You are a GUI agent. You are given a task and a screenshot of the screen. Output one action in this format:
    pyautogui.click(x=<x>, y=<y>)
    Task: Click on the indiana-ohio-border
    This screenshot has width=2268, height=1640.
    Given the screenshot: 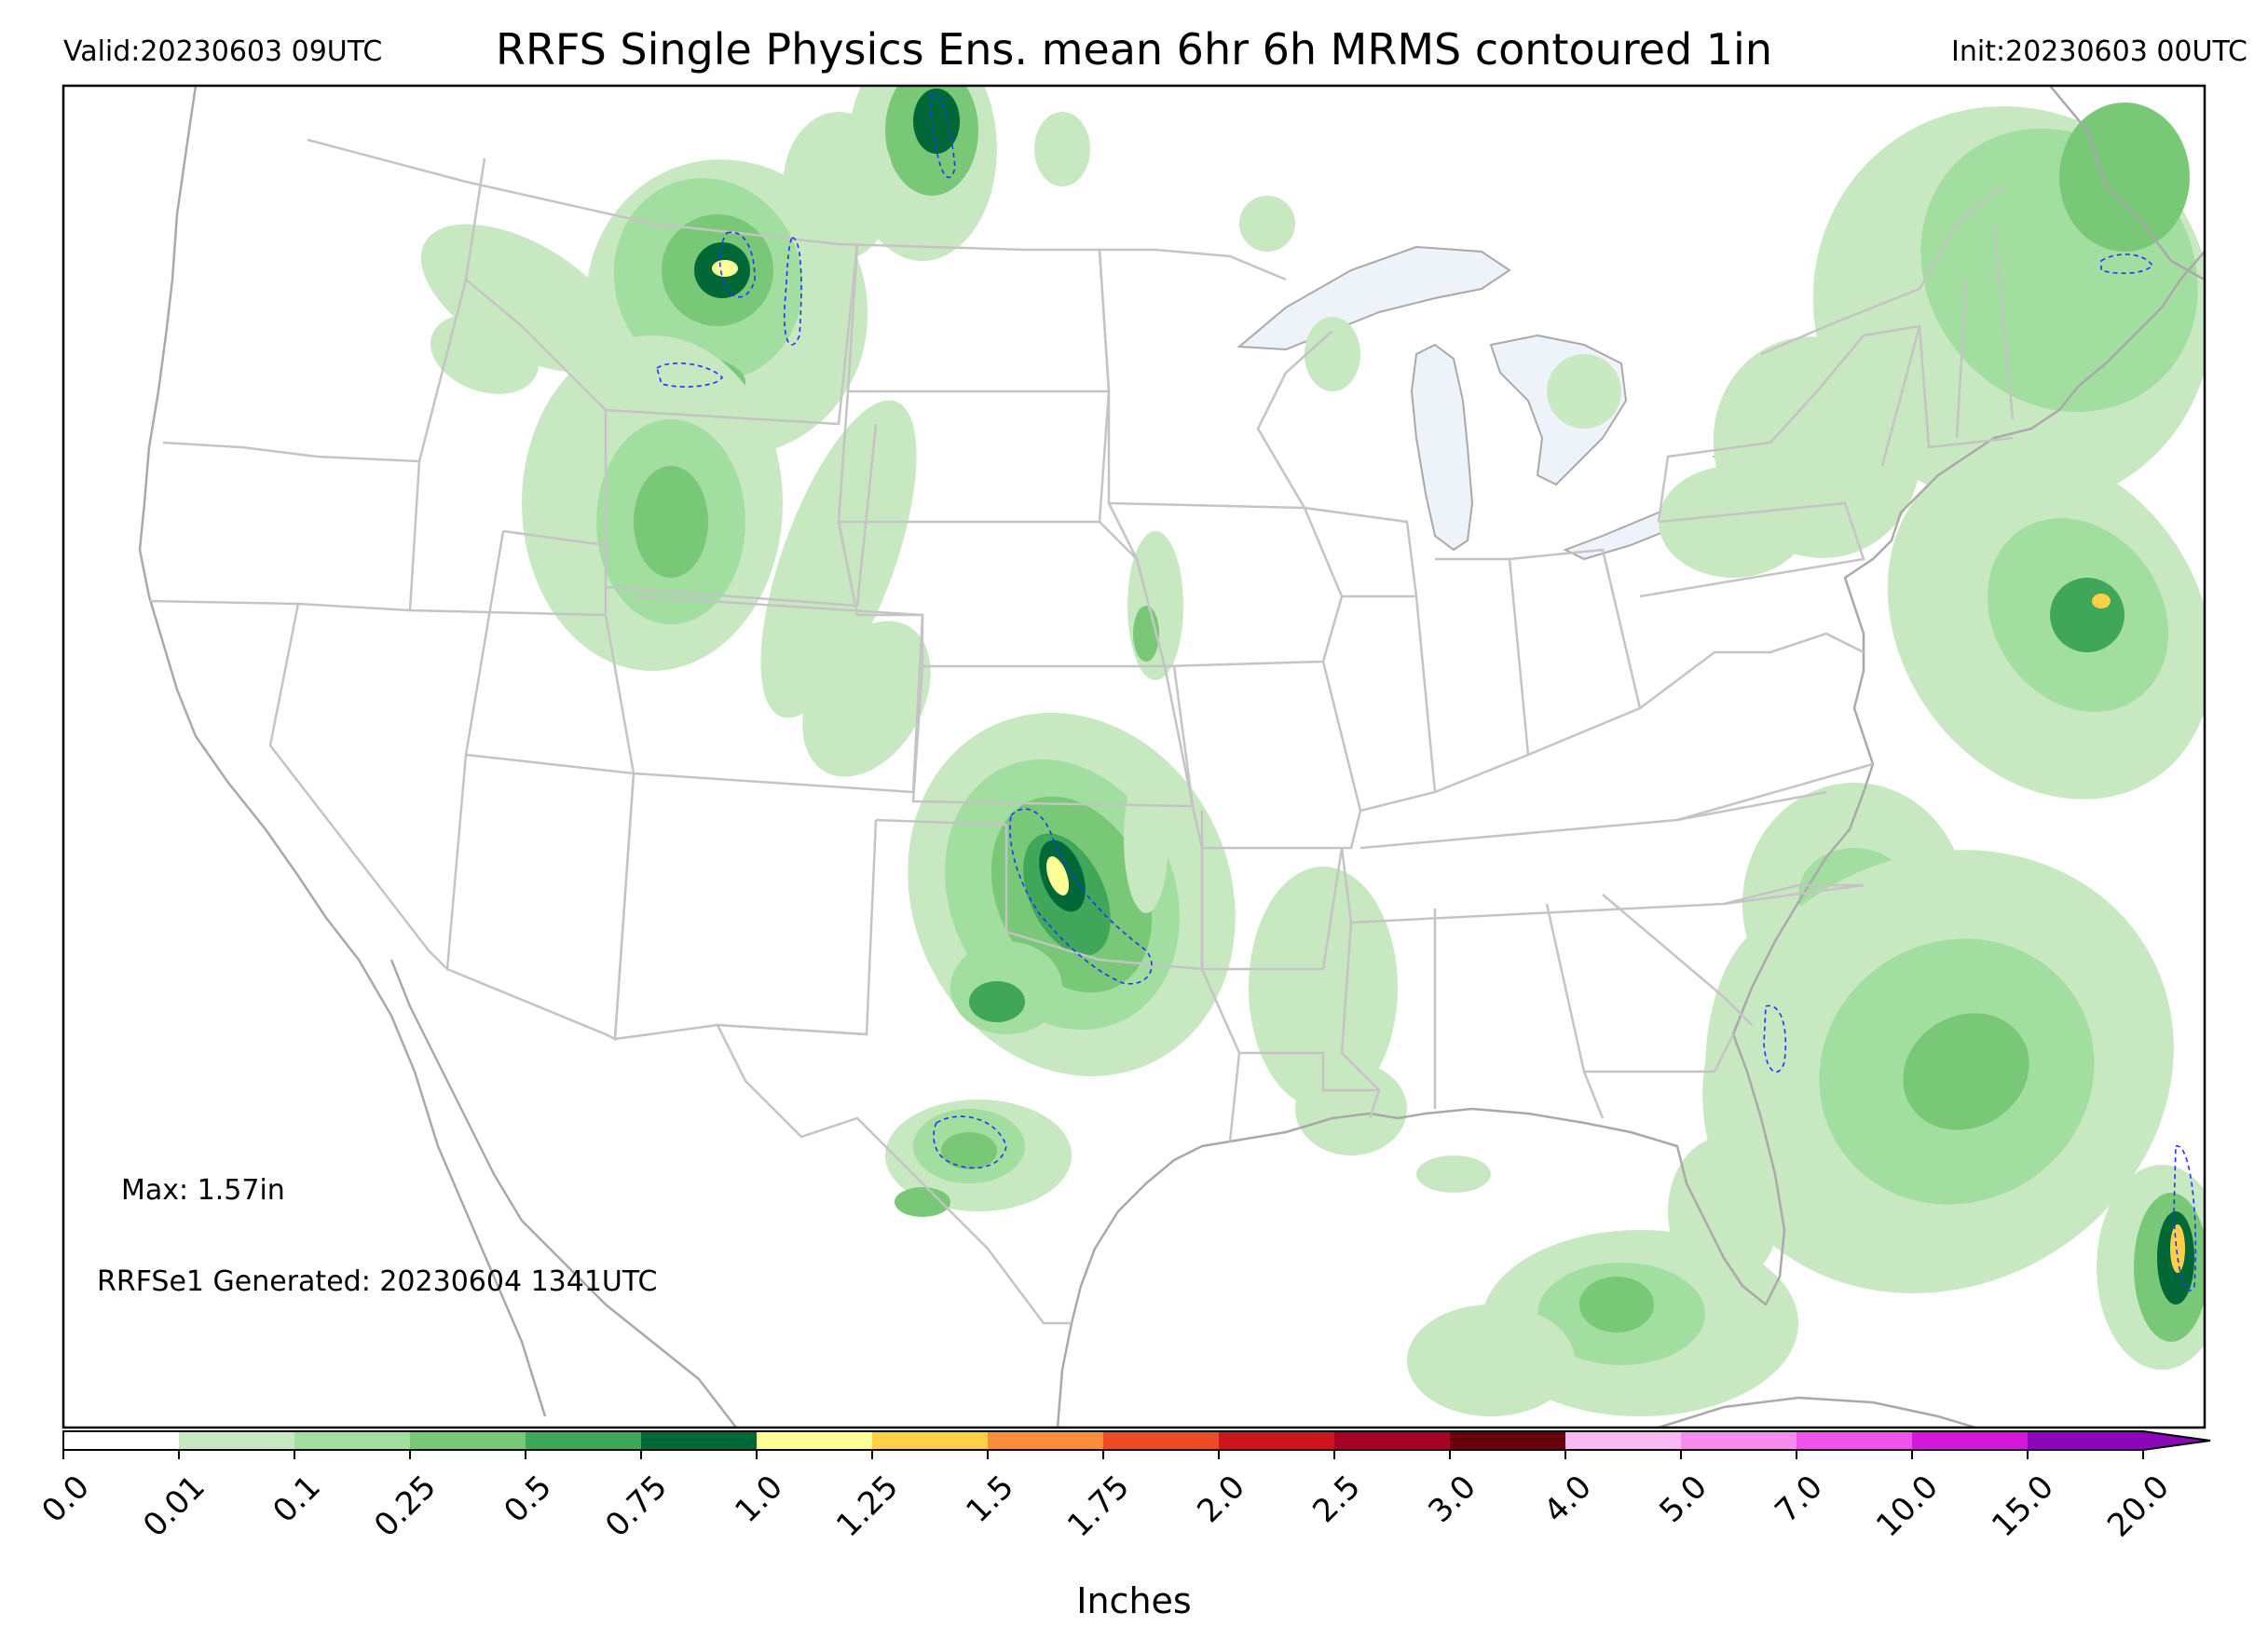 What is the action you would take?
    pyautogui.click(x=1538, y=671)
    